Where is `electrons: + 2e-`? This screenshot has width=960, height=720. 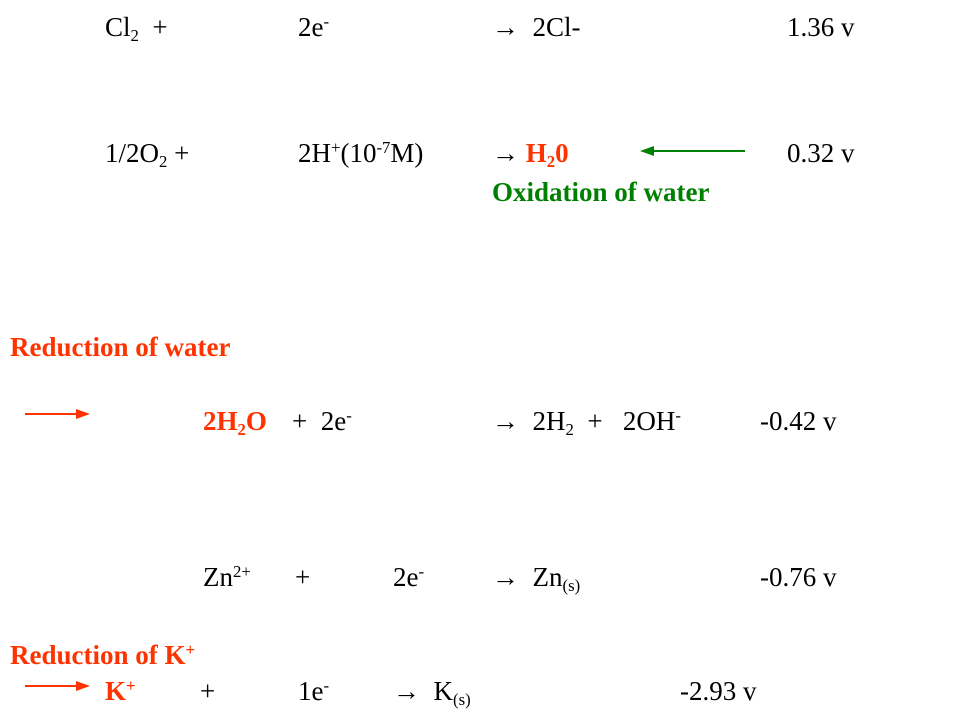 electrons: + 2e- is located at coordinates (322, 421).